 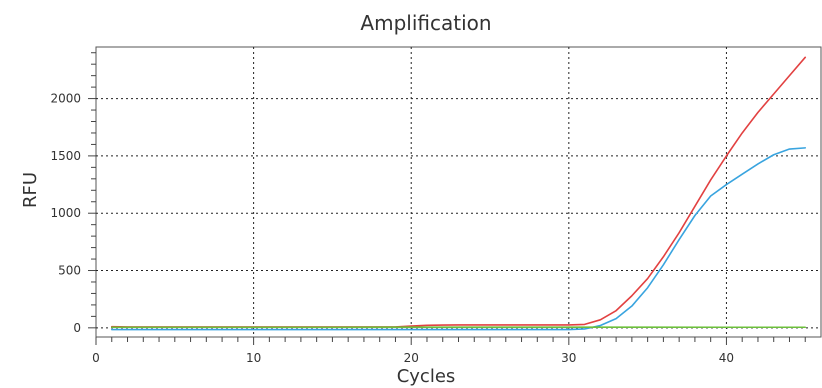 What do you see at coordinates (30, 190) in the screenshot?
I see `y-axis-label: RFU` at bounding box center [30, 190].